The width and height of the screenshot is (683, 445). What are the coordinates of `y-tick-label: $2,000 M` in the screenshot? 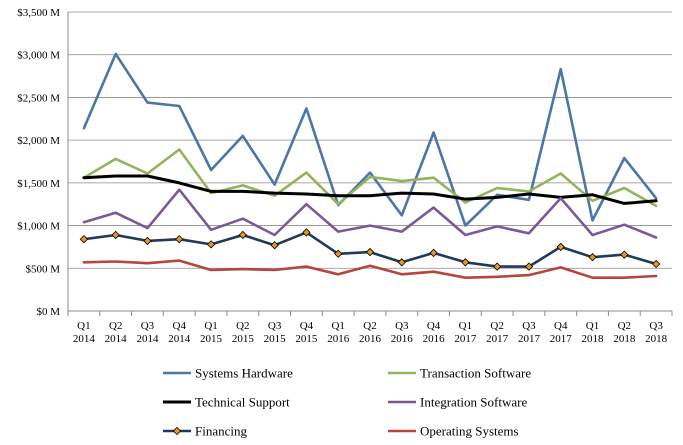 It's located at (38, 141).